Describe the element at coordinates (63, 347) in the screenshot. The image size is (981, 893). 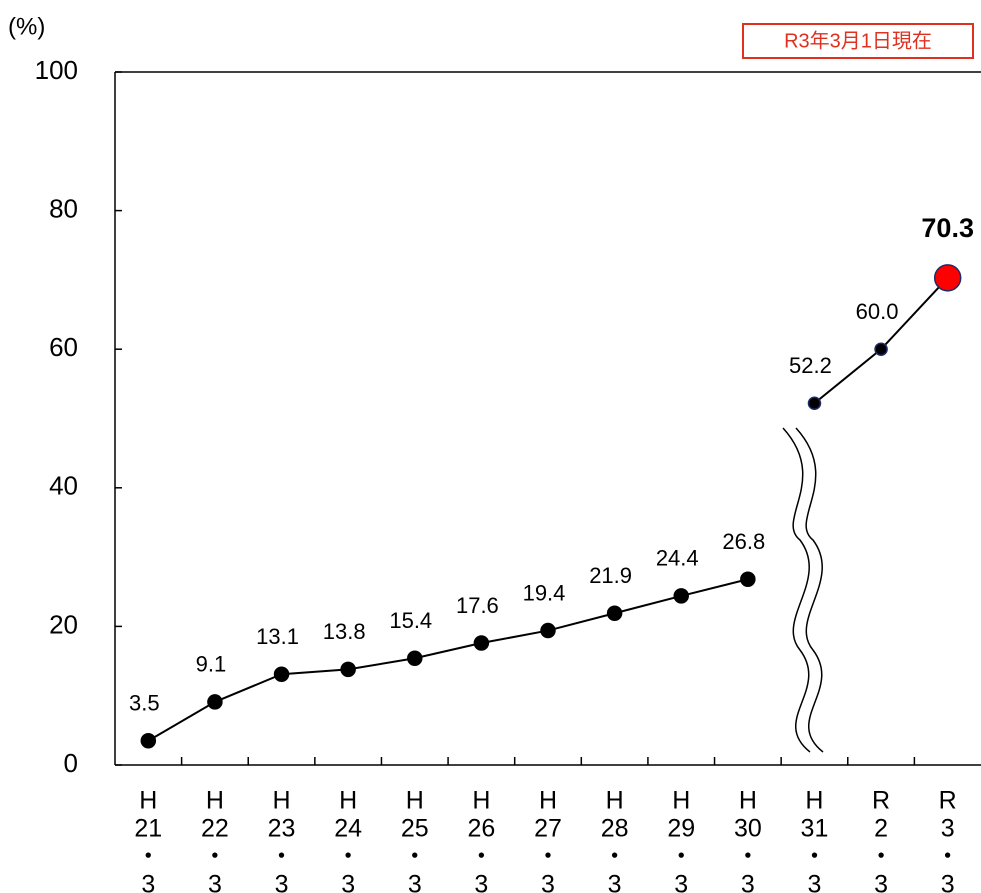
I see `y-tick-label: 60` at that location.